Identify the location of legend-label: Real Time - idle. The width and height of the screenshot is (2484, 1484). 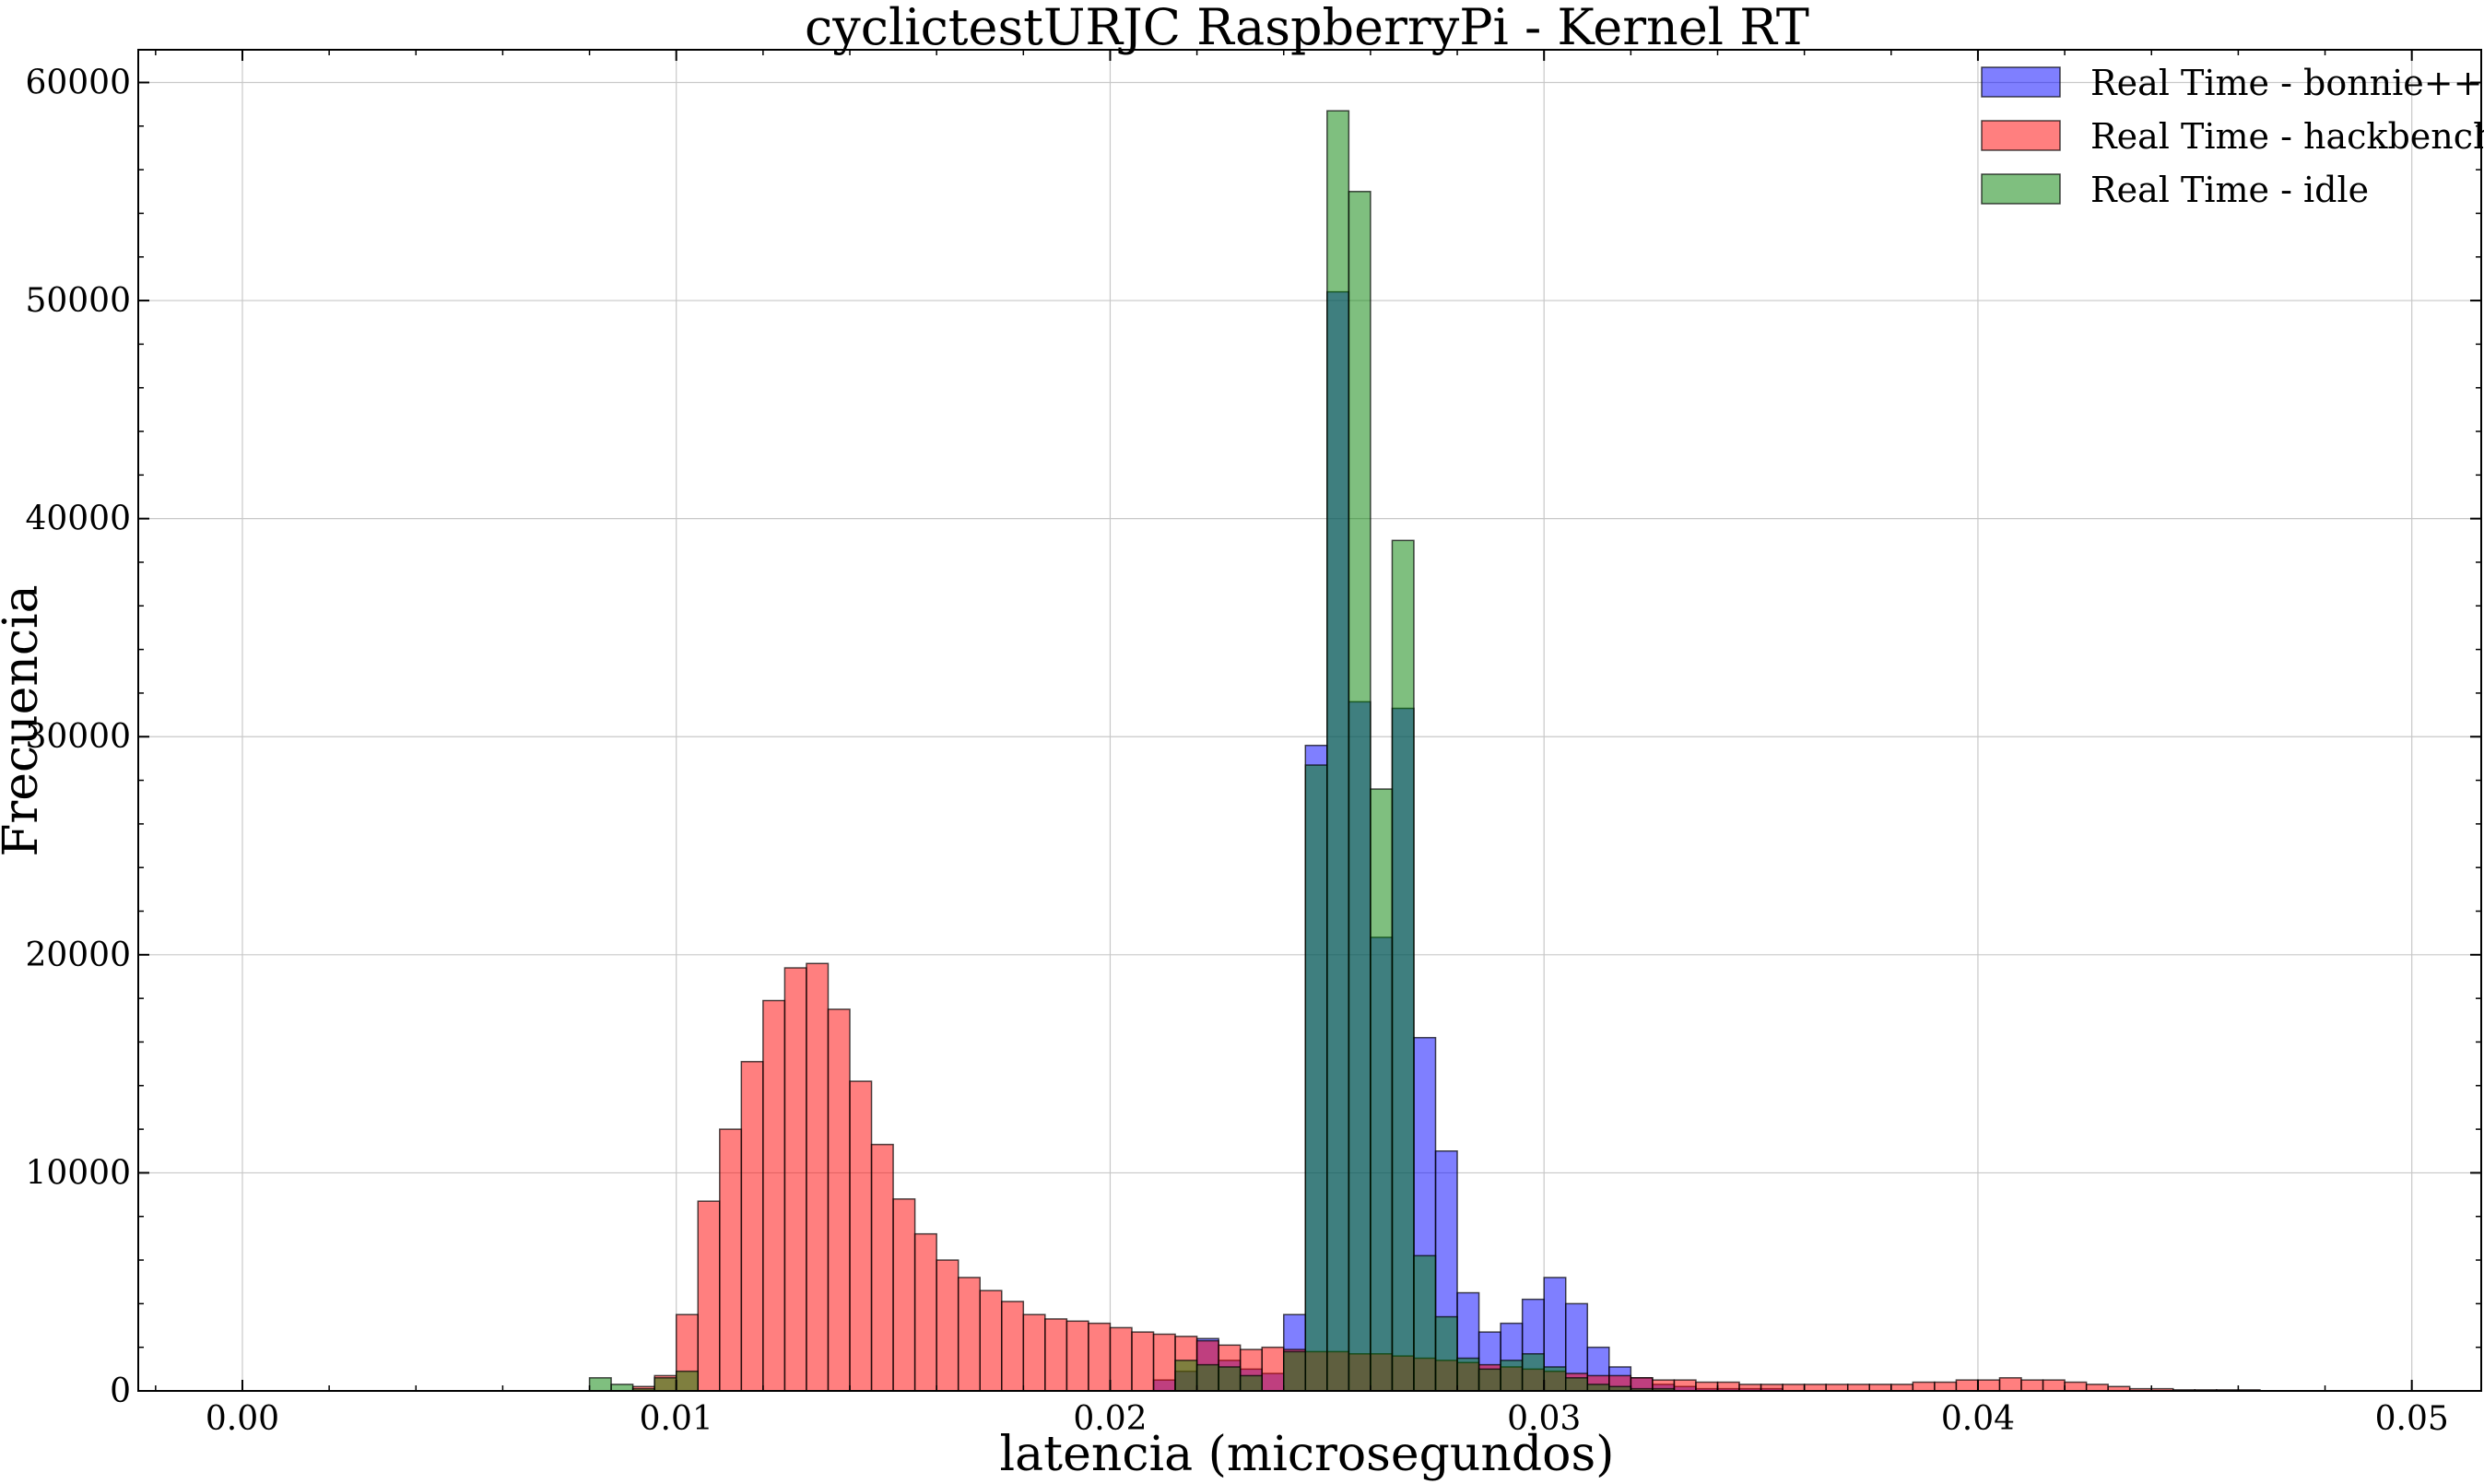
(2229, 190).